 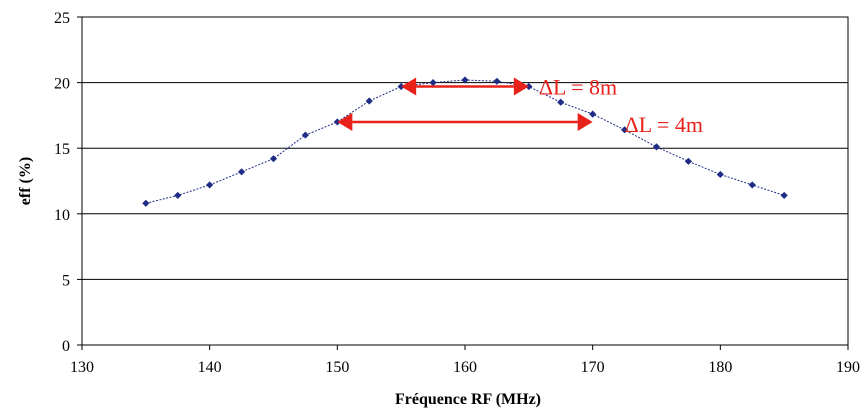 I want to click on y-tick-label: 15, so click(x=62, y=149).